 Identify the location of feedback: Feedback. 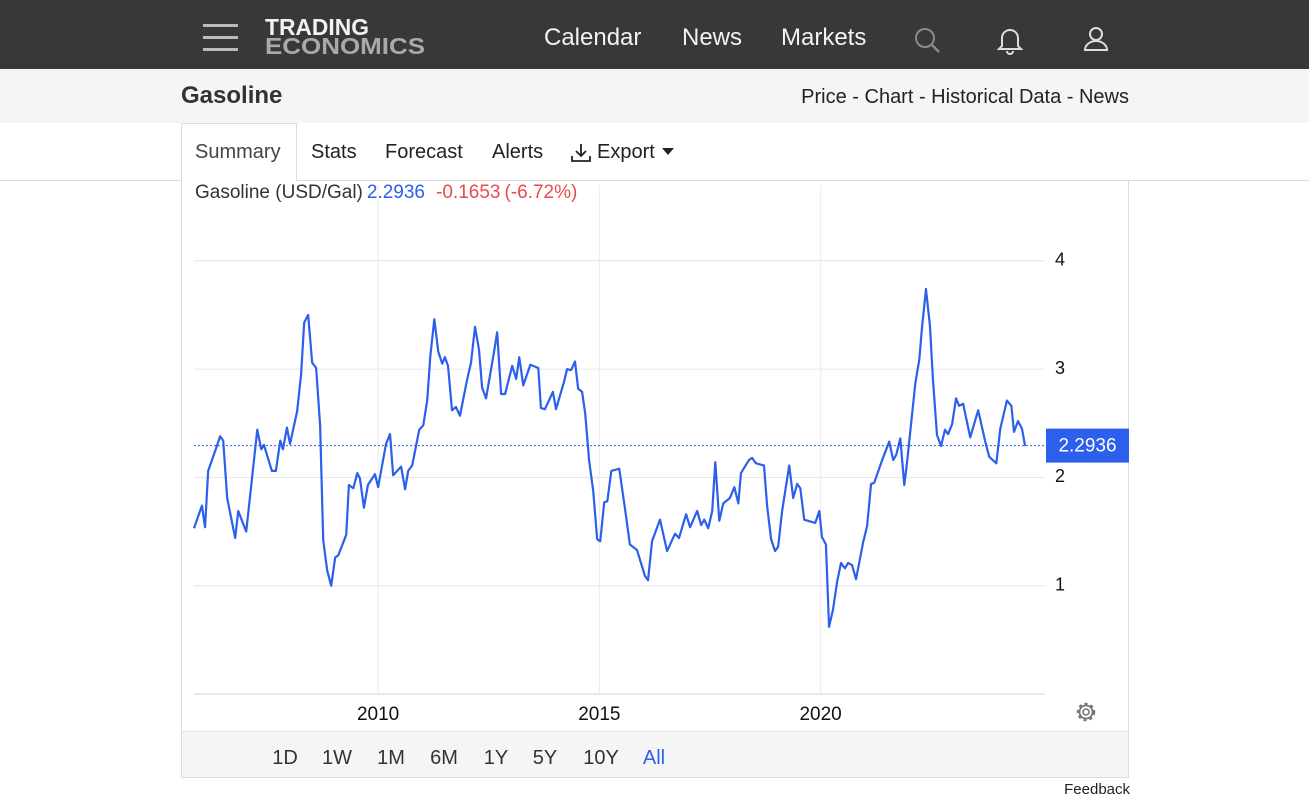
(1097, 789).